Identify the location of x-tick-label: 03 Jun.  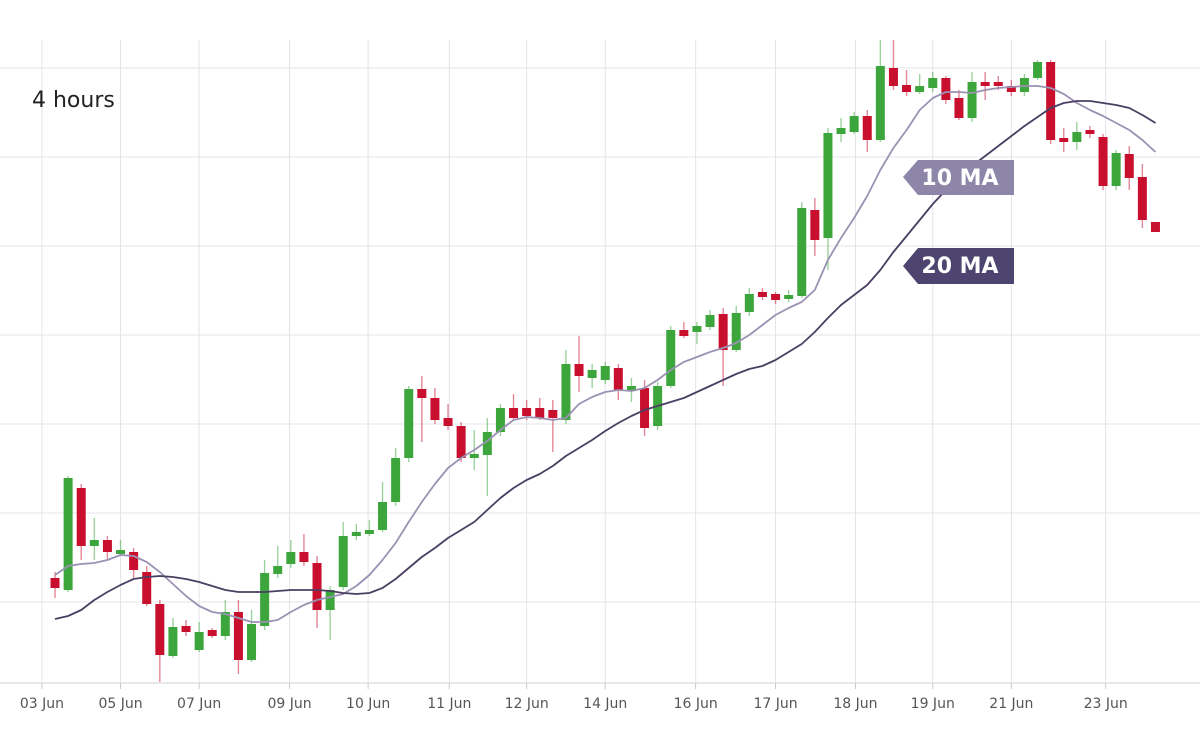
(42, 704).